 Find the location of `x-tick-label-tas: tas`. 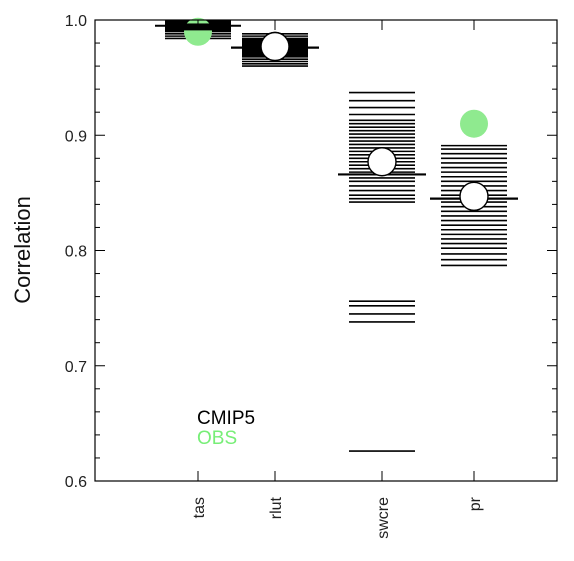

x-tick-label-tas: tas is located at coordinates (199, 507).